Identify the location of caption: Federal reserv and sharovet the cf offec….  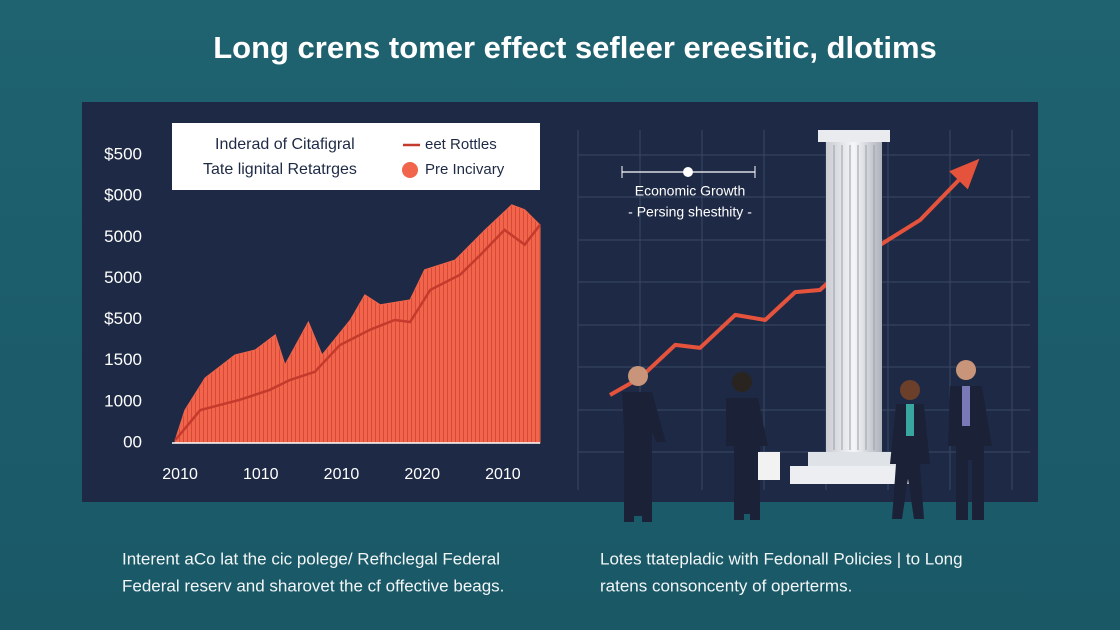
(313, 585).